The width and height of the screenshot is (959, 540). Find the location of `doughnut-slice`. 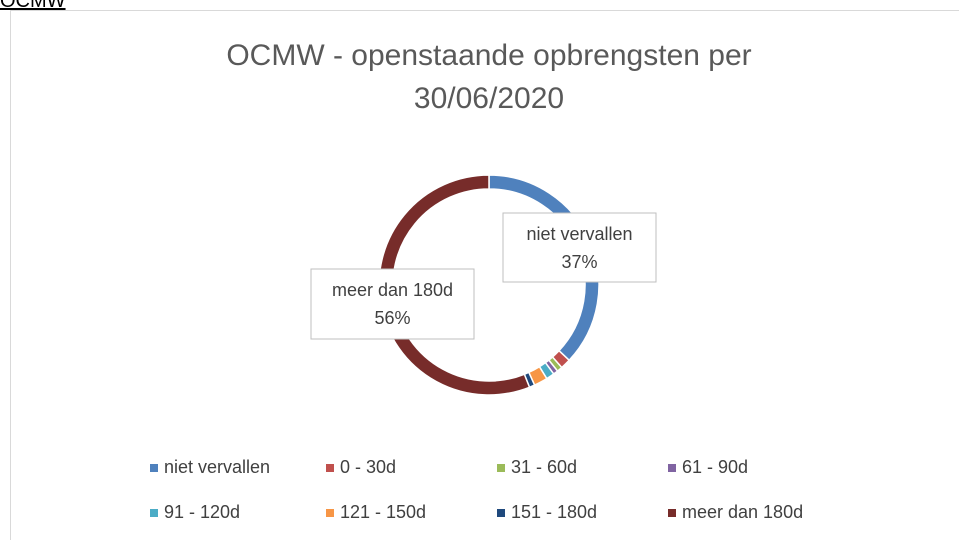

doughnut-slice is located at coordinates (454, 285).